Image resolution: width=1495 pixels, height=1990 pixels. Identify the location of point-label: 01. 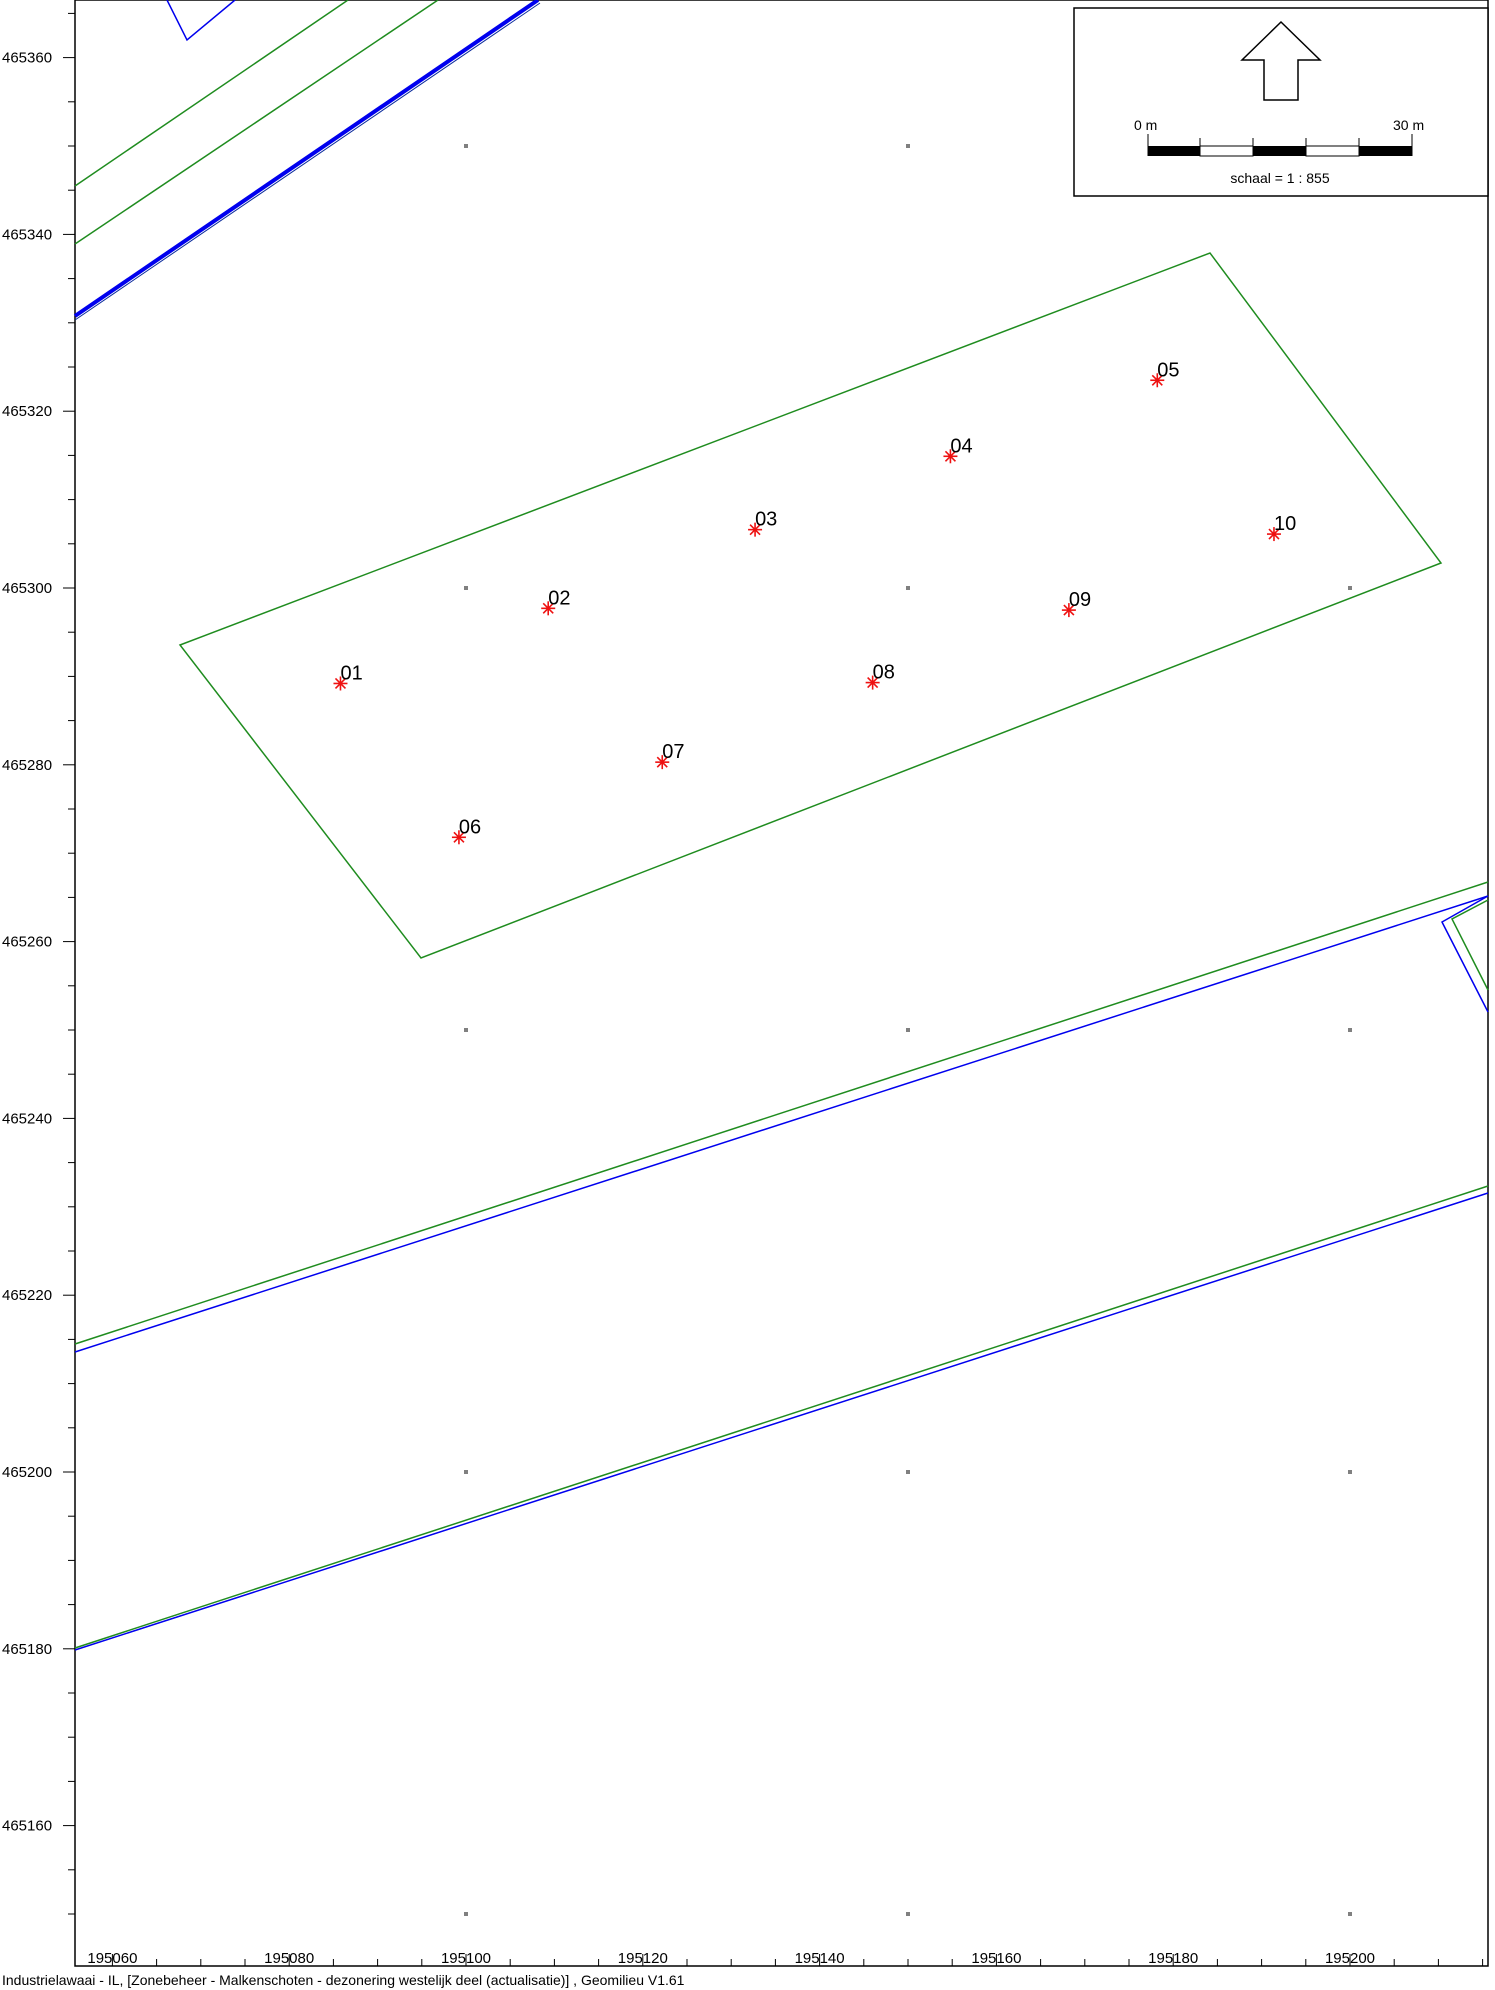
(351, 673).